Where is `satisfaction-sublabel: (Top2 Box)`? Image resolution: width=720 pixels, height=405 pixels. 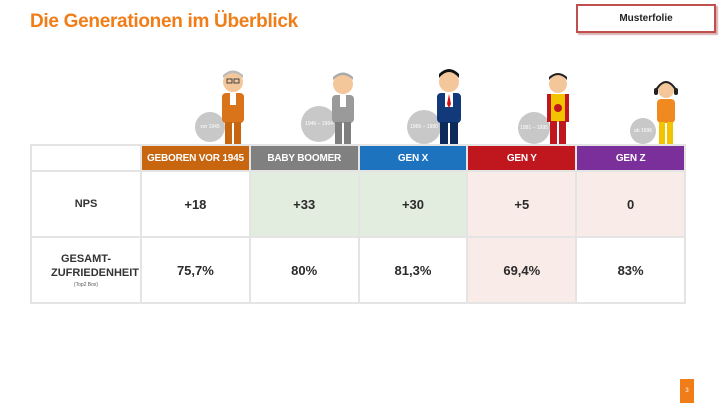
satisfaction-sublabel: (Top2 Box) is located at coordinates (86, 285).